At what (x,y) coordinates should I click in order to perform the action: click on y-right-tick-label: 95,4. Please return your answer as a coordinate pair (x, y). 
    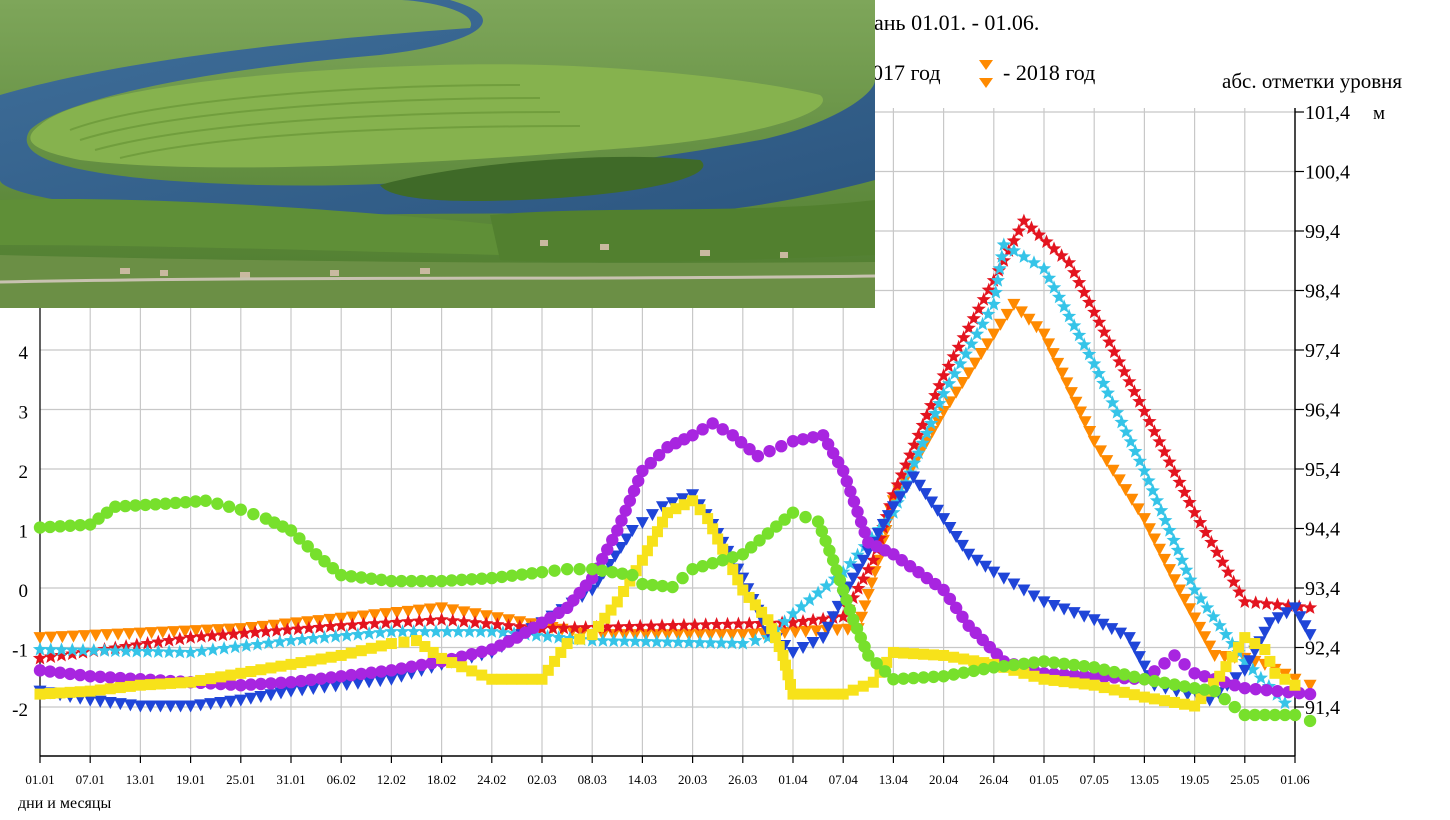
    Looking at the image, I should click on (1322, 470).